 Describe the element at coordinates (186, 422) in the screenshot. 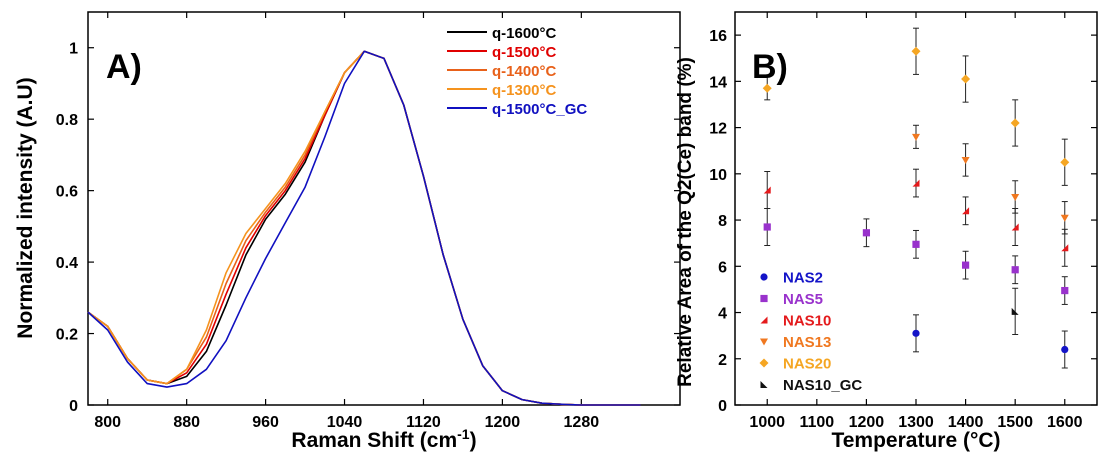

I see `panel-a-x-tick-label: 880` at that location.